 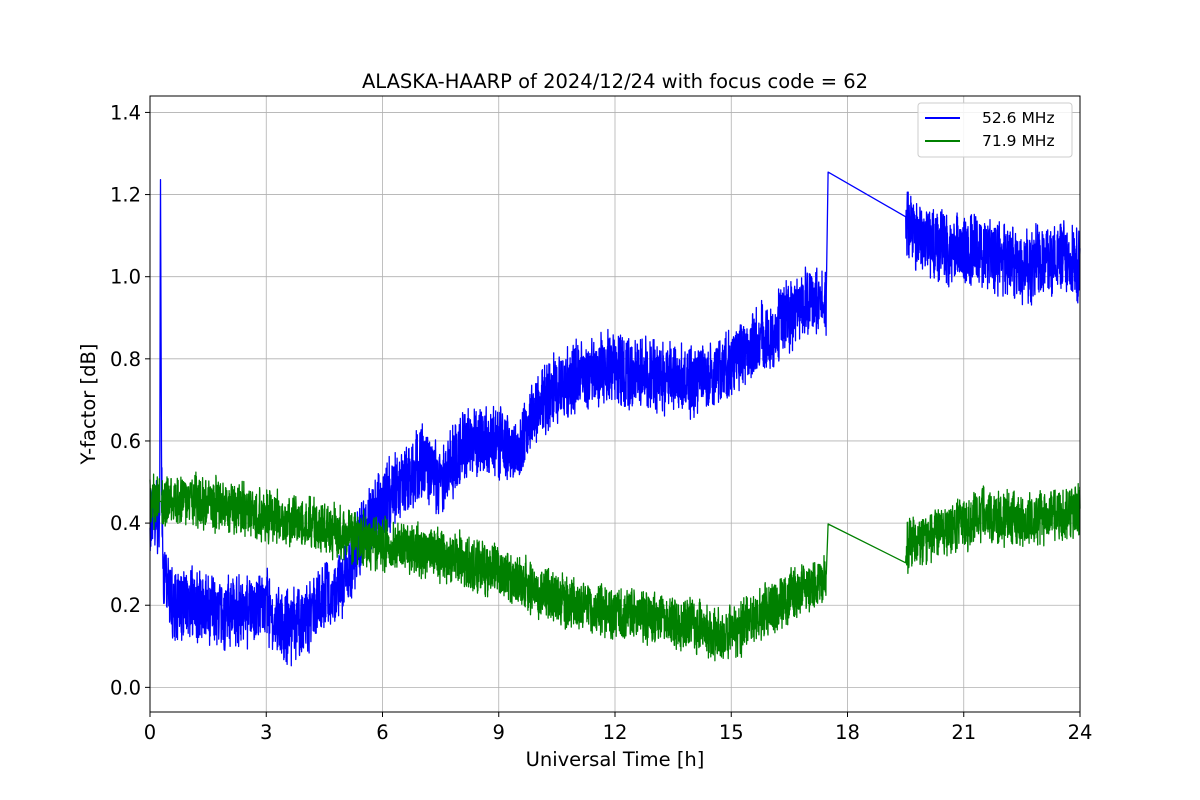 What do you see at coordinates (125, 195) in the screenshot?
I see `y-tick-label-1-2: 1.2` at bounding box center [125, 195].